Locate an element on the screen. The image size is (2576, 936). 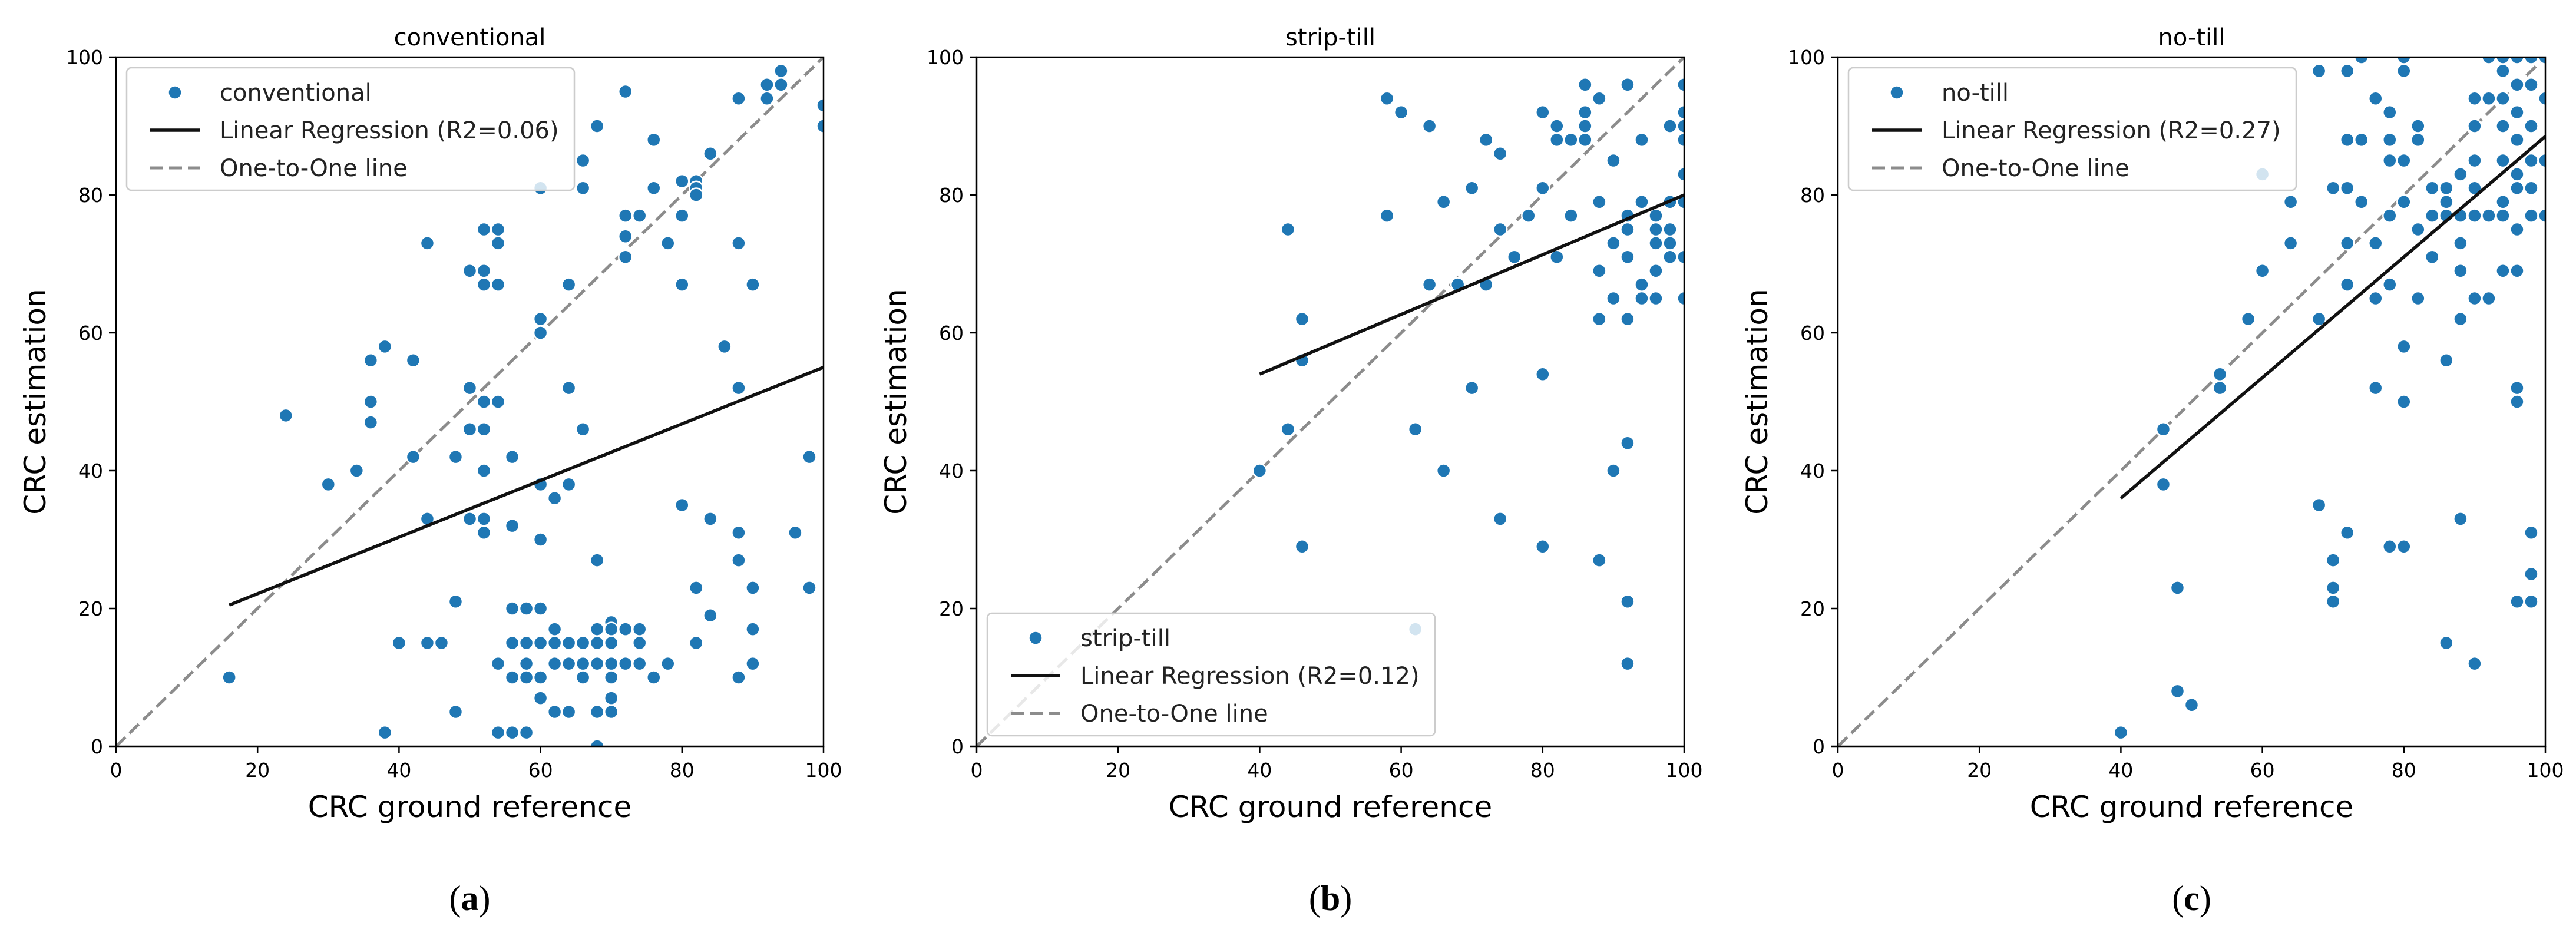
x-tick-label: 100 is located at coordinates (823, 770).